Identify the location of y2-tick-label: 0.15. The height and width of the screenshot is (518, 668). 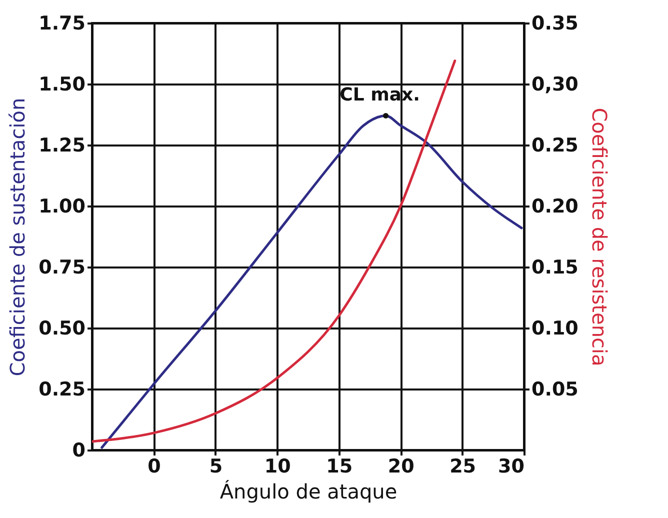
(555, 267).